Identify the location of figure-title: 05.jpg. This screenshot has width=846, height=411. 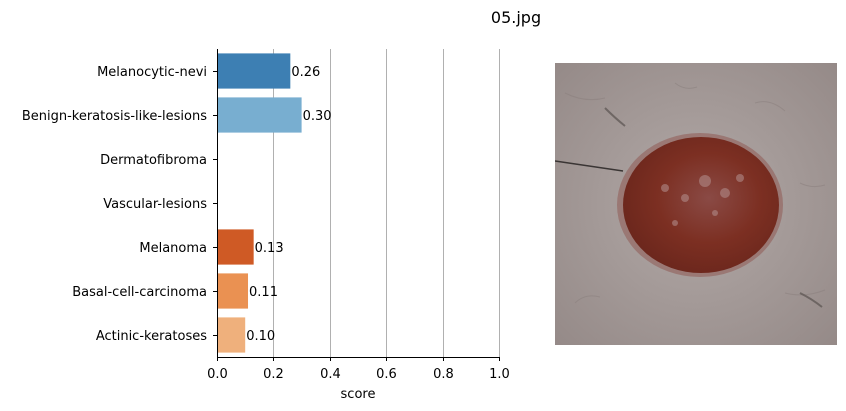
(516, 17).